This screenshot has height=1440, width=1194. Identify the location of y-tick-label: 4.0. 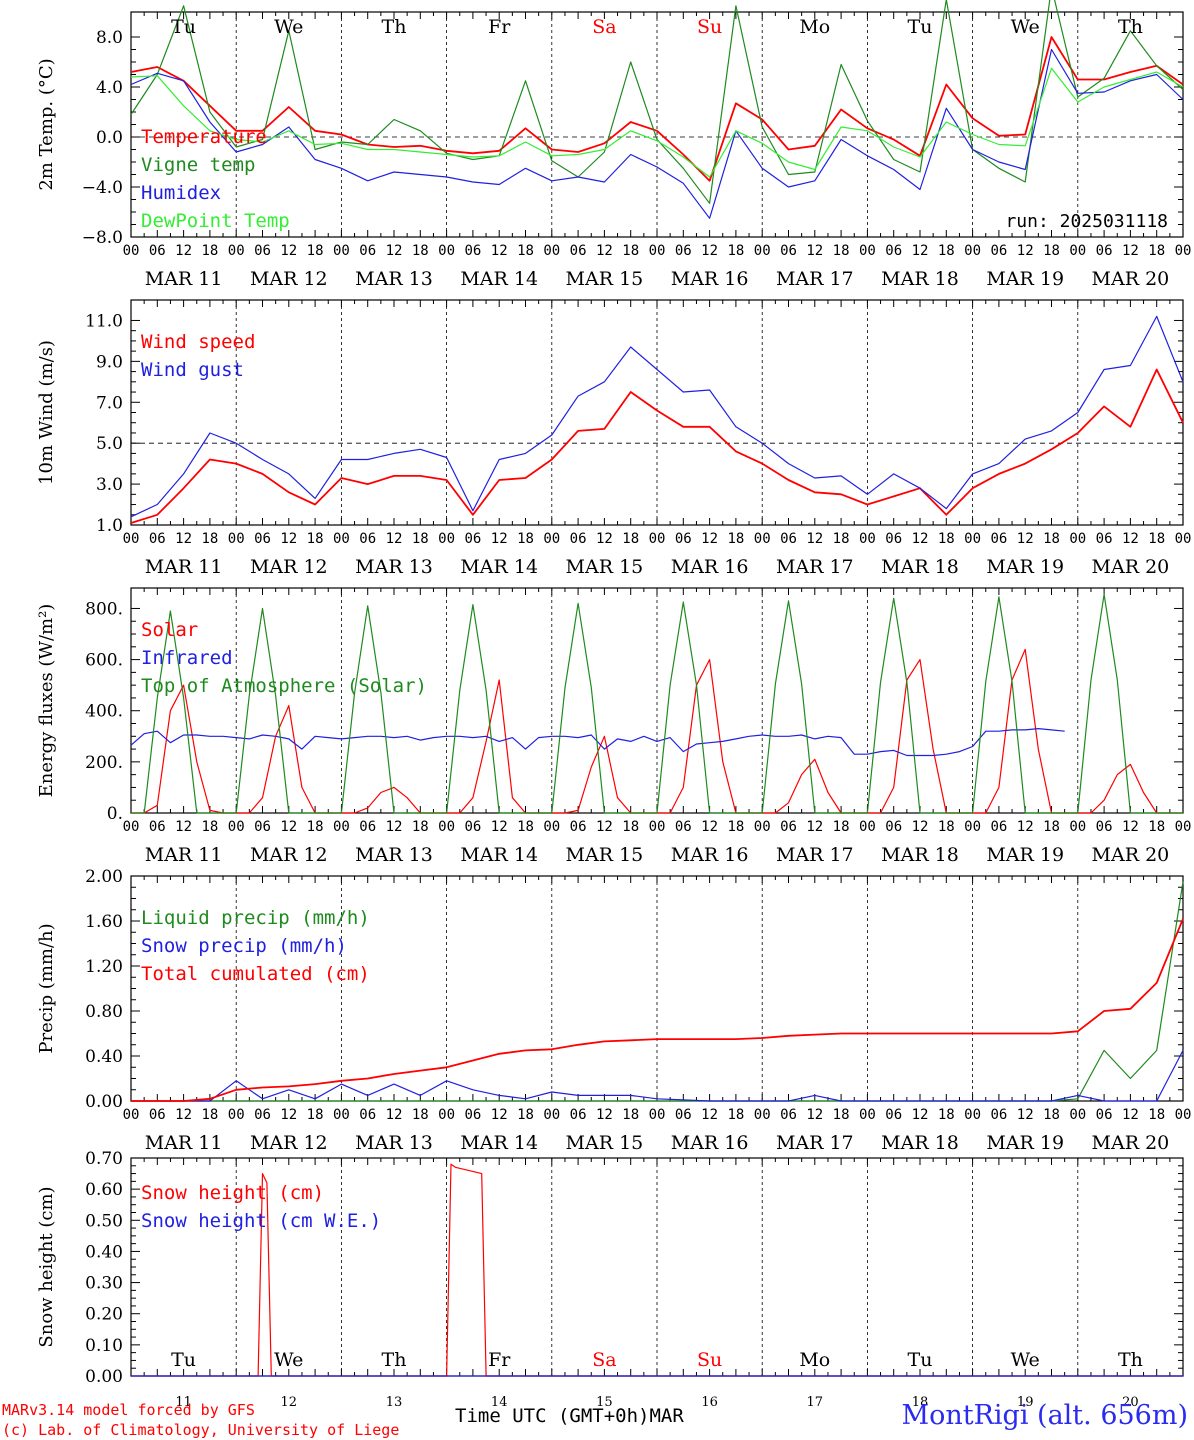
(109, 88).